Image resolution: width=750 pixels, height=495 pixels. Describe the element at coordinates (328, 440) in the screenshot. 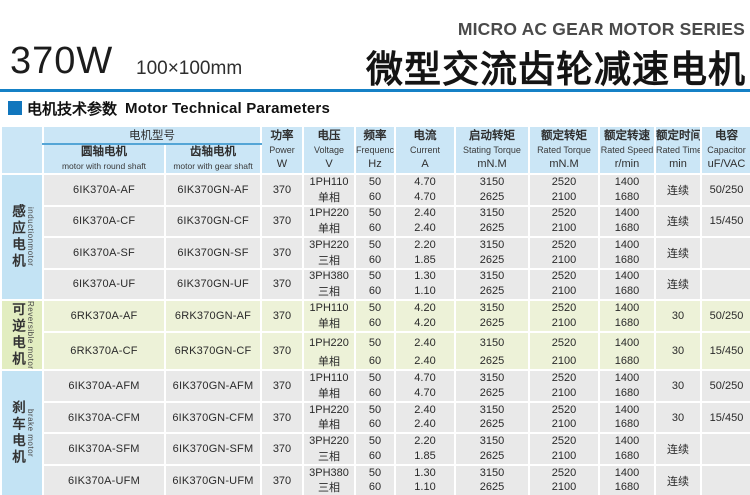

I see `voltage-cell: 3PH220` at that location.